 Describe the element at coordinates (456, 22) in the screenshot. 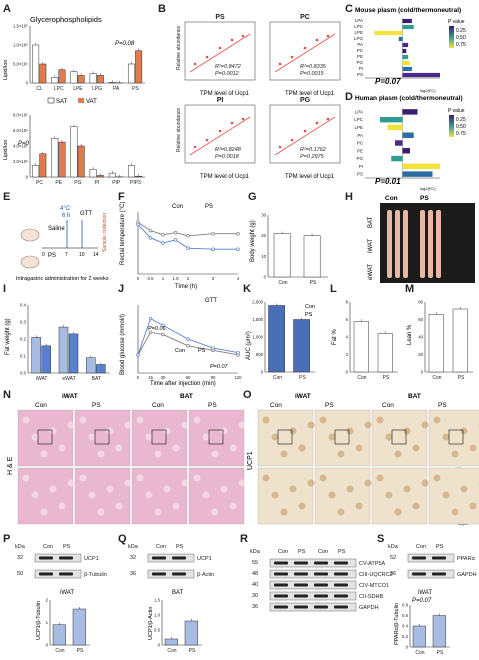

I see `panelC-legend-title: P value` at that location.